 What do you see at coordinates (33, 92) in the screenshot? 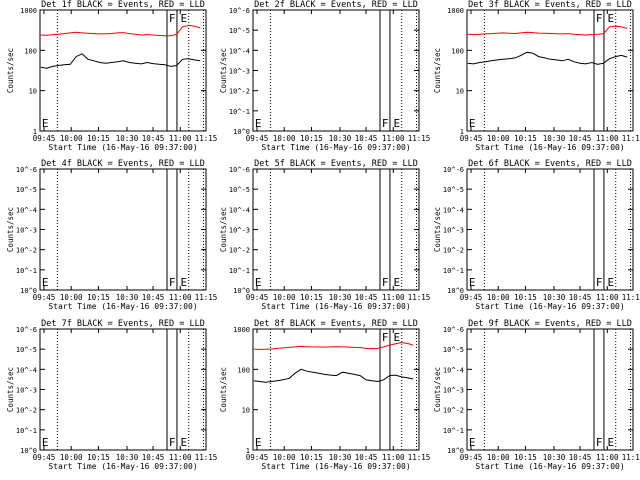
I see `y-tick-label: 10` at bounding box center [33, 92].